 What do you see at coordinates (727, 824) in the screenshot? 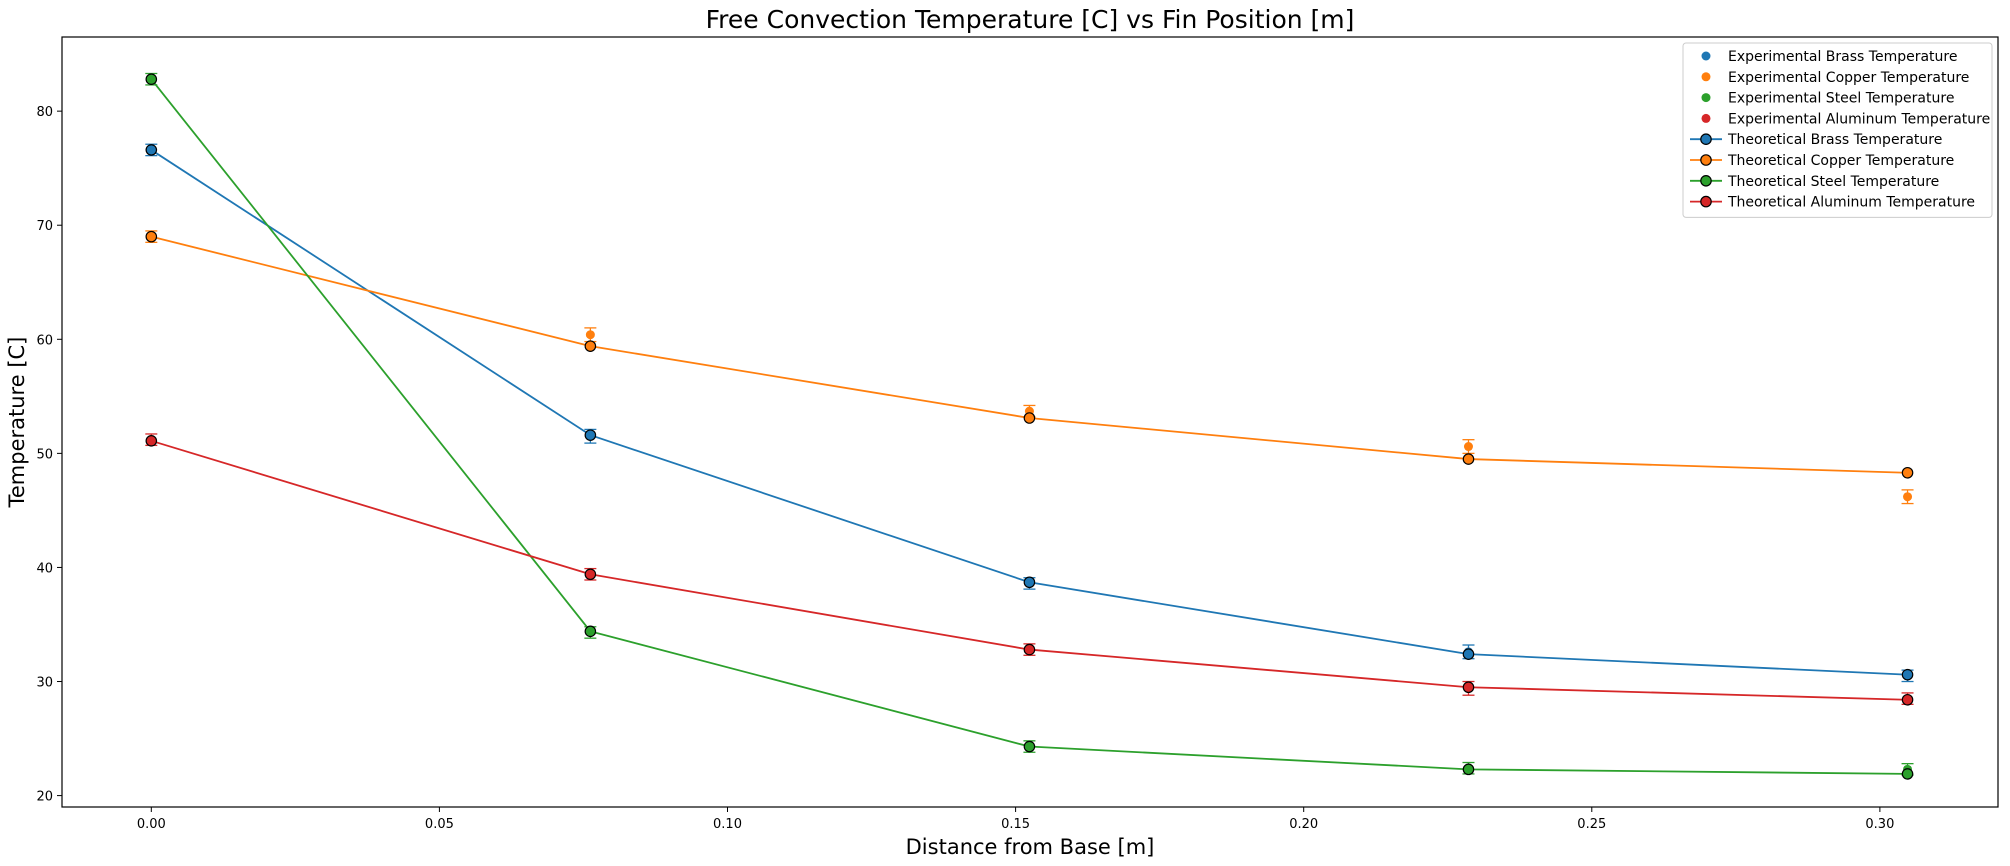
I see `x-tick-label: 0.10` at bounding box center [727, 824].